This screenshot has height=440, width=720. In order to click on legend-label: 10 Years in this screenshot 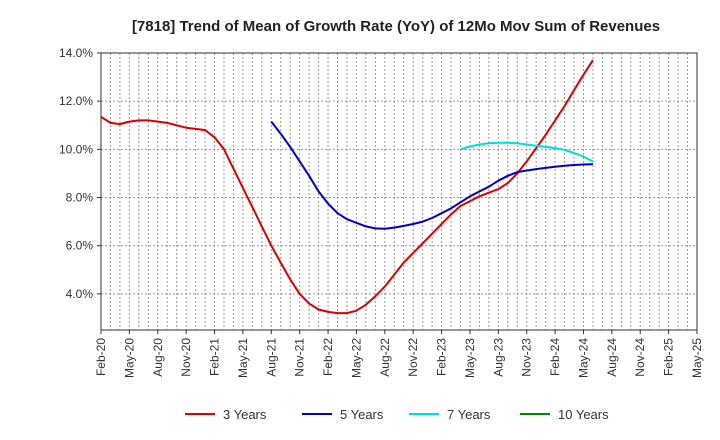, I will do `click(583, 414)`.